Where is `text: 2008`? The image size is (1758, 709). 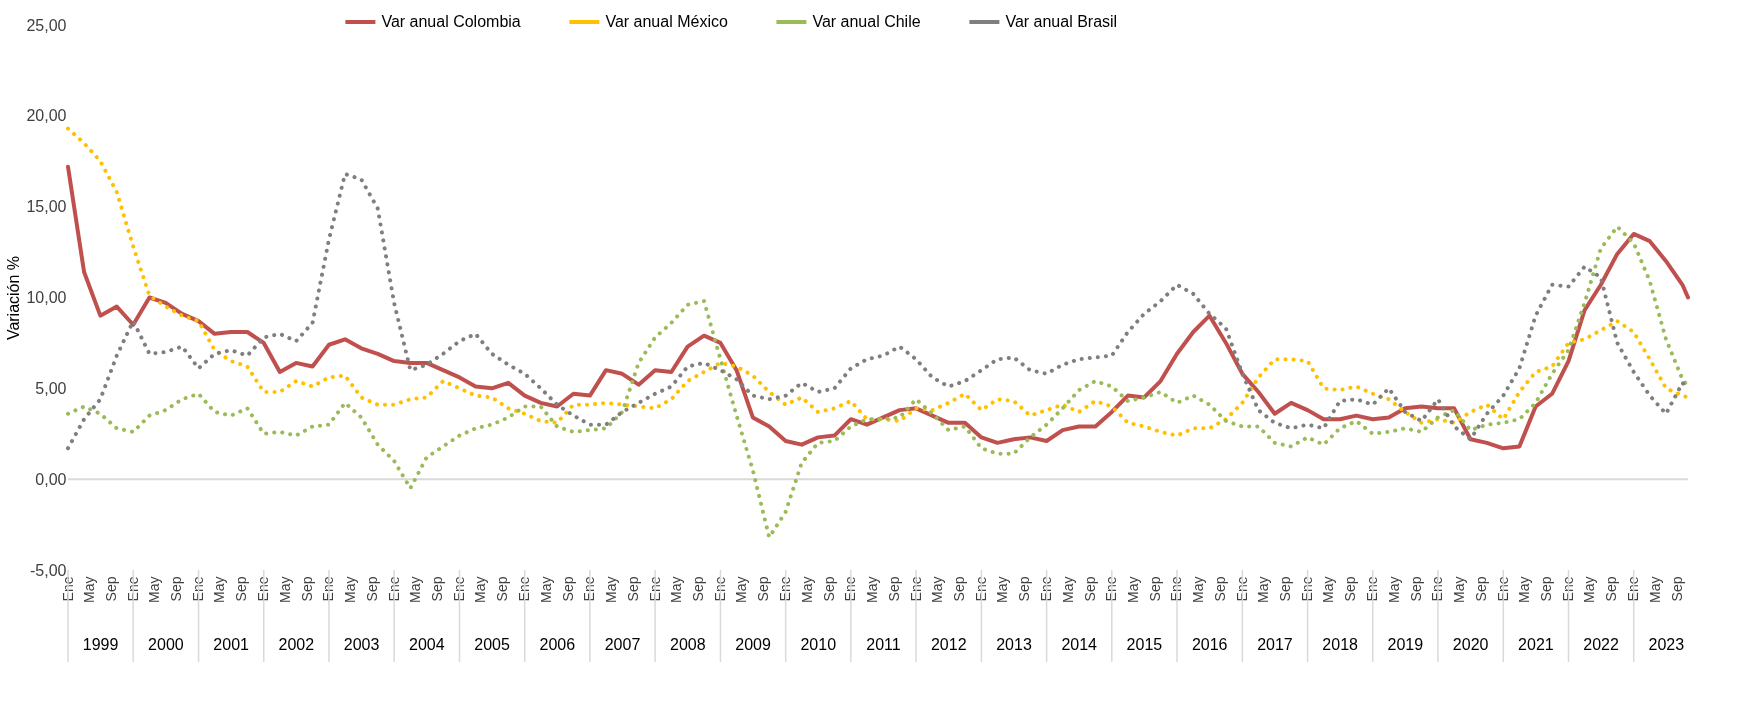
text: 2008 is located at coordinates (687, 644).